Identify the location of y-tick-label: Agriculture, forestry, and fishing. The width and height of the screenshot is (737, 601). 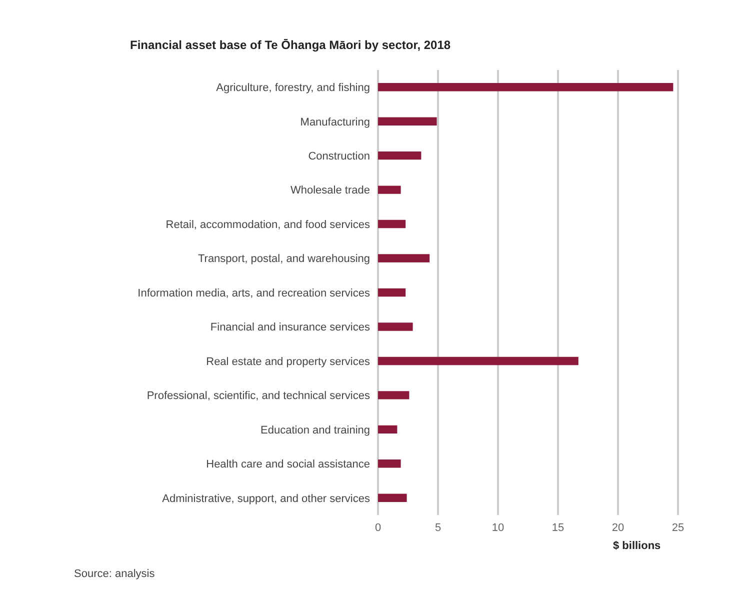
(293, 88).